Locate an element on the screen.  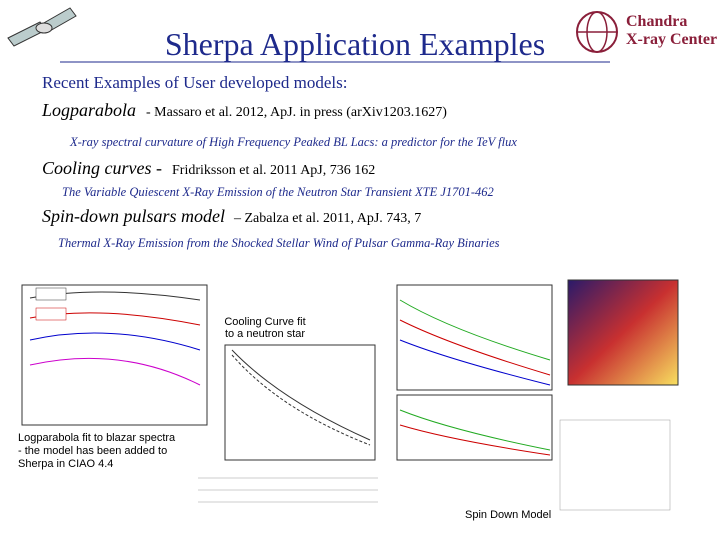
model-name: Spin-down pulsars model is located at coordinates (133, 216).